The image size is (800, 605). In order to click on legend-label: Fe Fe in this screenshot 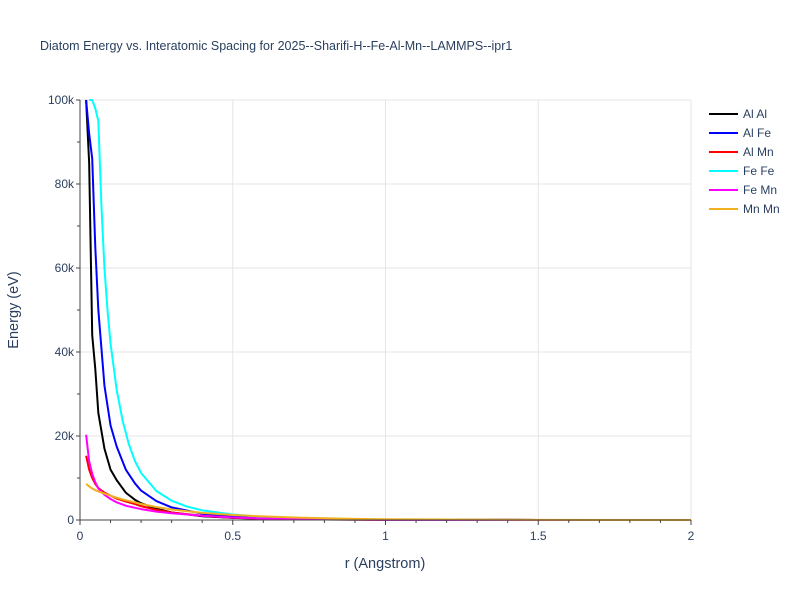, I will do `click(759, 171)`.